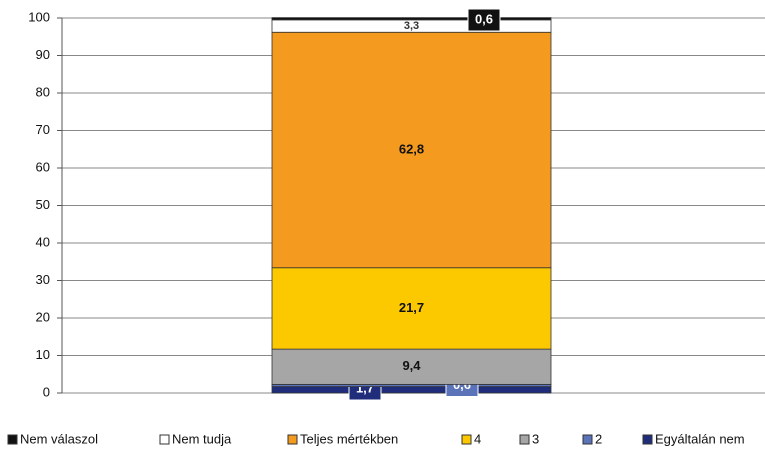 The height and width of the screenshot is (451, 765). I want to click on data-label: 0,6, so click(484, 18).